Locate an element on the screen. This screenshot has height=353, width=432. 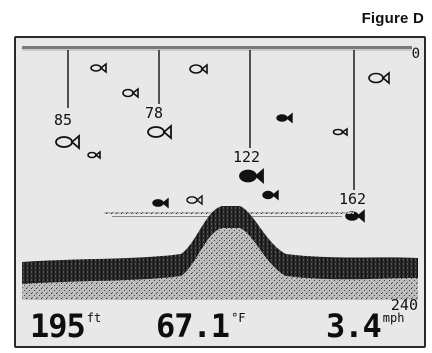
solid-fish-group is located at coordinates (222, 160).